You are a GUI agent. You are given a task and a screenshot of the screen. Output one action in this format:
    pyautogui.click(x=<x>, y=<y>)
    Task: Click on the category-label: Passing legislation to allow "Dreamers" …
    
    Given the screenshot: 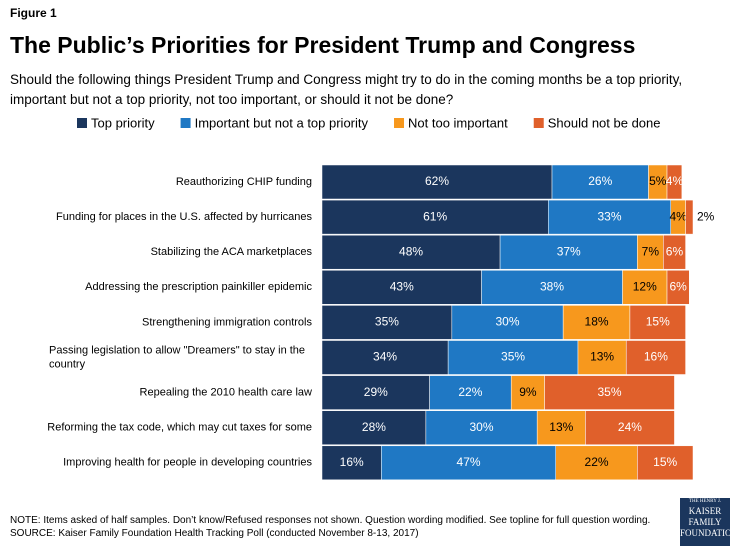 What is the action you would take?
    pyautogui.click(x=177, y=357)
    